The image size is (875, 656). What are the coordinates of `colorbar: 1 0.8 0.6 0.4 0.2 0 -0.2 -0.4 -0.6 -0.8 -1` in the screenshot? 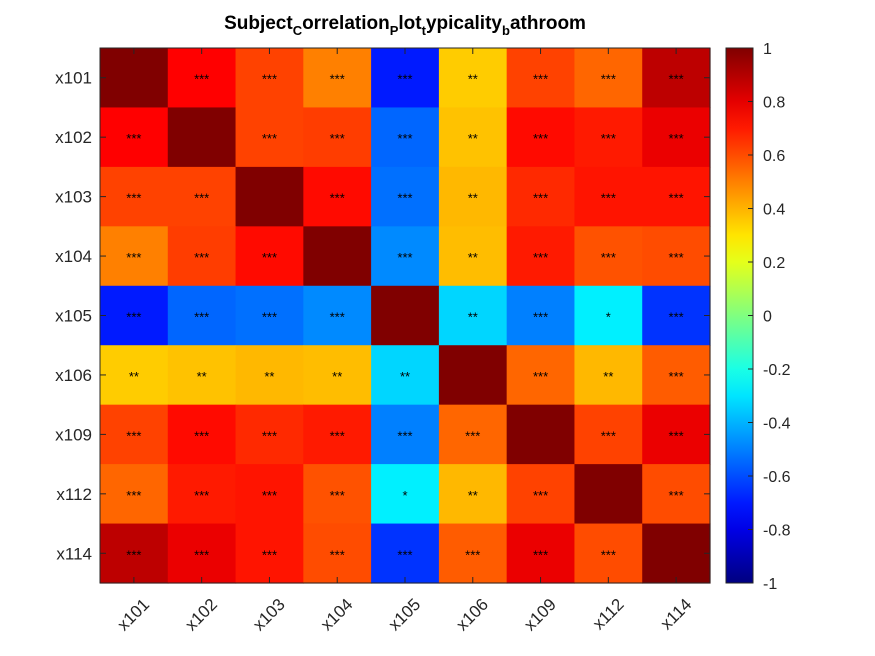 It's located at (758, 317).